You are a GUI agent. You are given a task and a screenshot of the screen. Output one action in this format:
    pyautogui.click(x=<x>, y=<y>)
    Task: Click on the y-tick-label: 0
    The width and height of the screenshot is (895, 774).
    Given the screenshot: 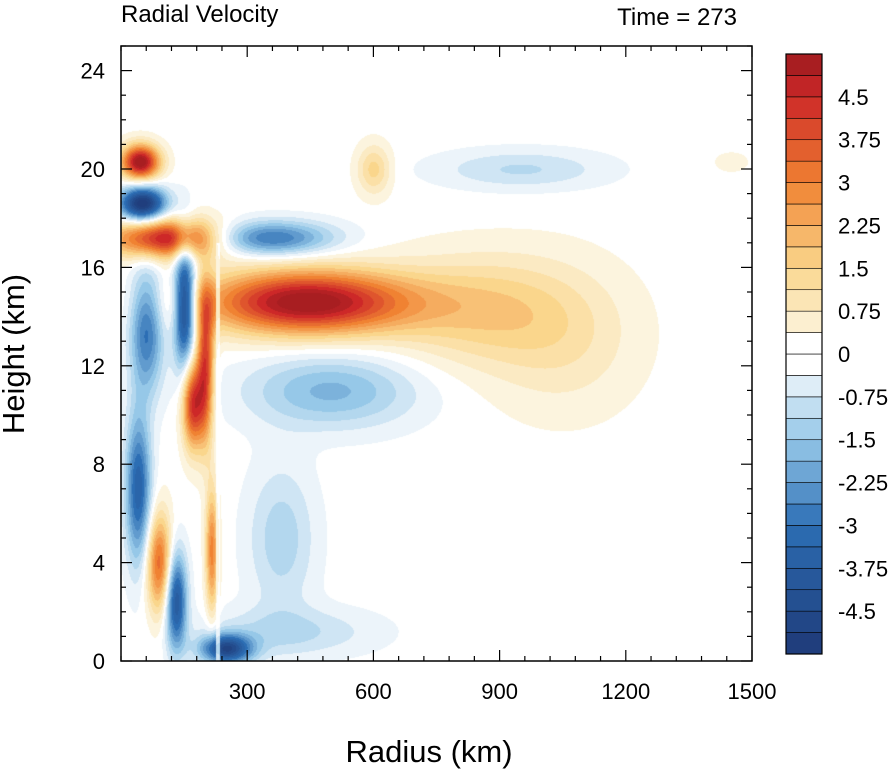 What is the action you would take?
    pyautogui.click(x=99, y=661)
    